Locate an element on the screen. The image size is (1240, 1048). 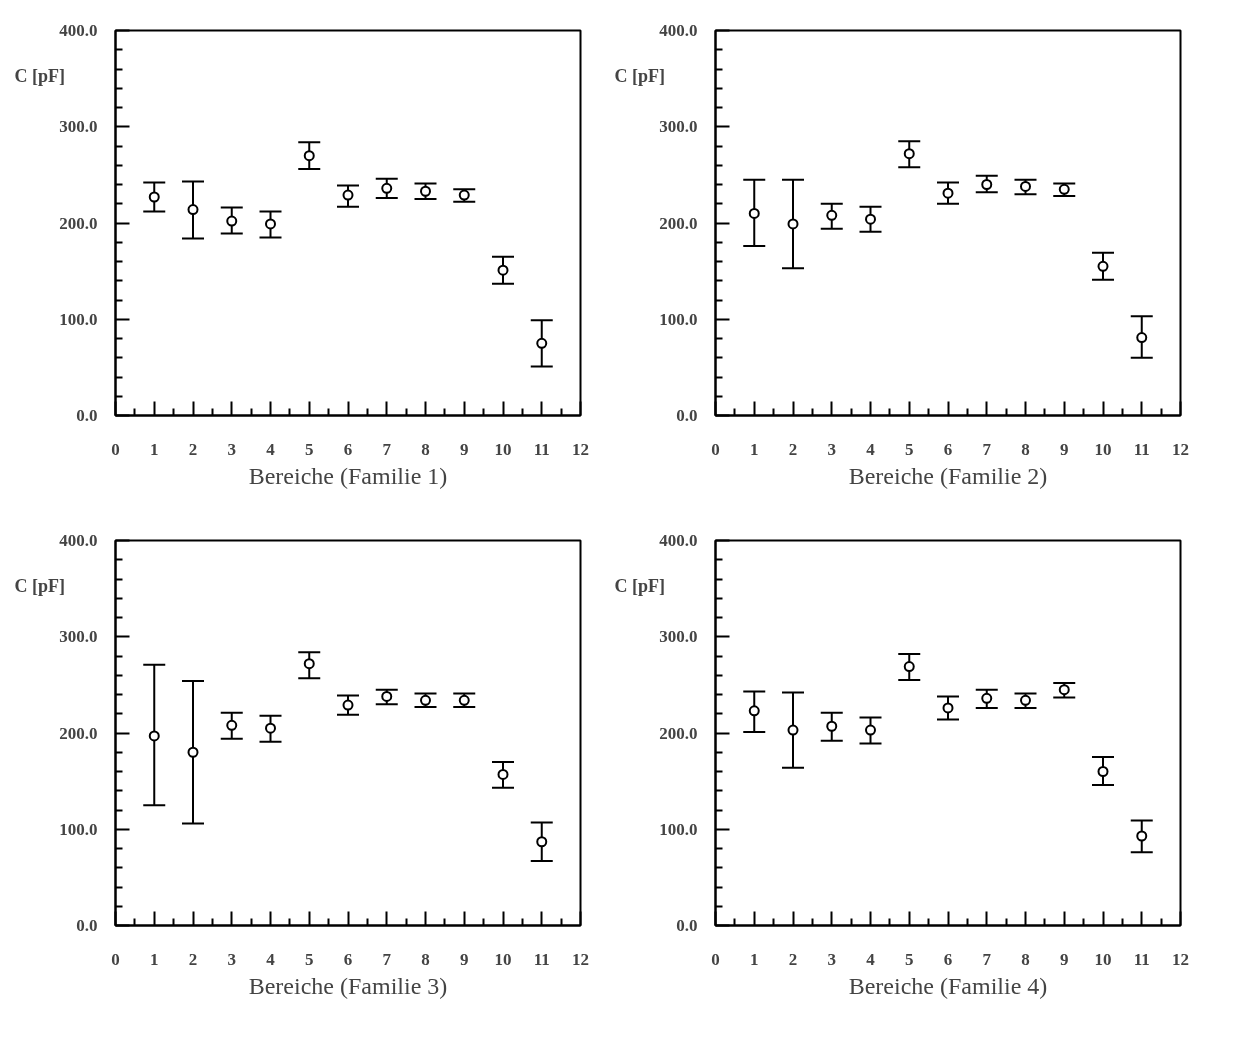
x-axis-title: Bereiche (Familie 1) is located at coordinates (348, 475).